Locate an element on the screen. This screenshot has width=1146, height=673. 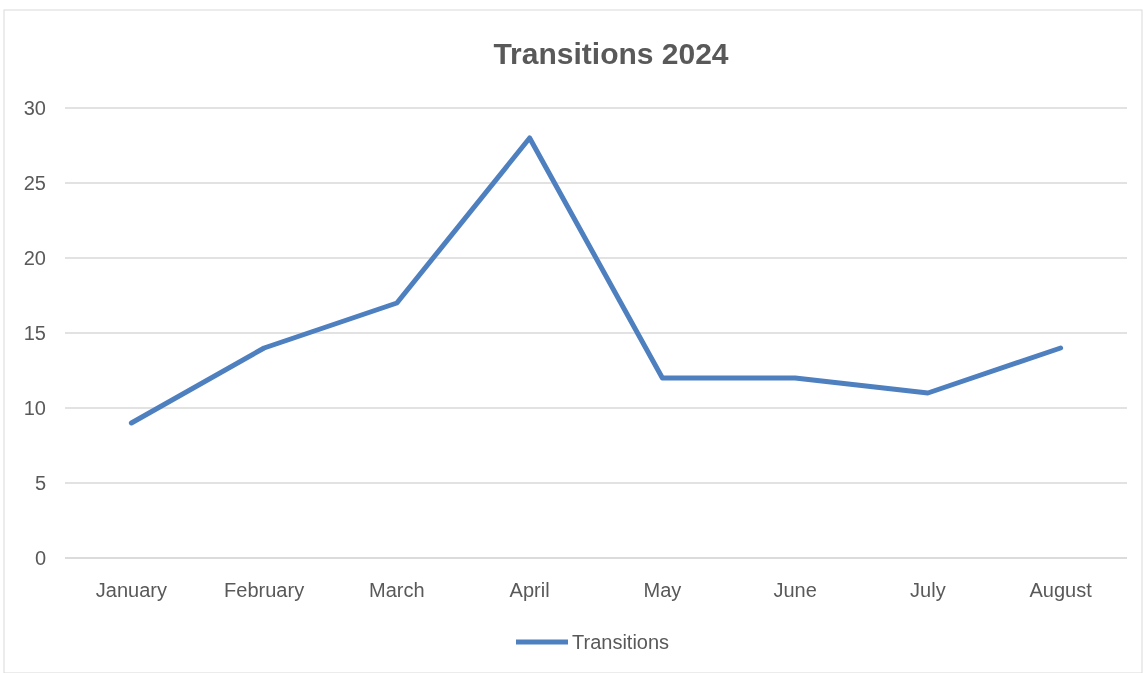
x-tick-label: June is located at coordinates (795, 590).